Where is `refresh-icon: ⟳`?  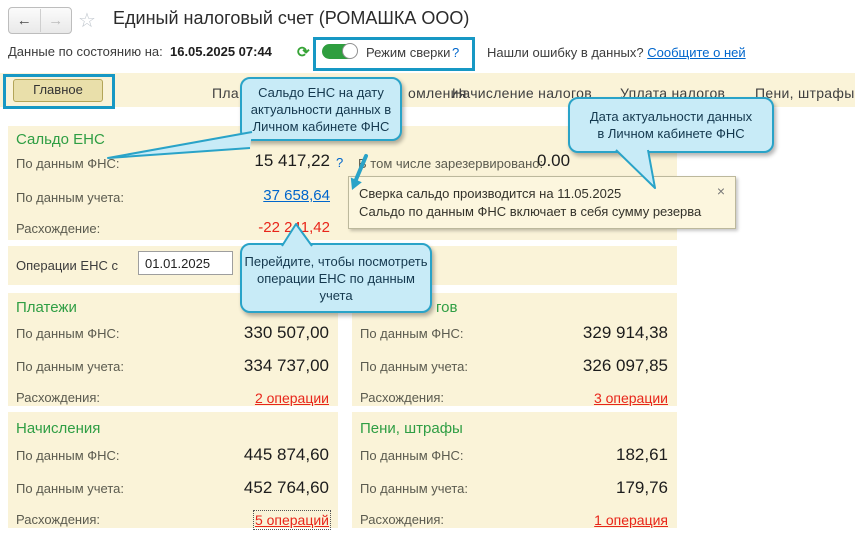 refresh-icon: ⟳ is located at coordinates (303, 52).